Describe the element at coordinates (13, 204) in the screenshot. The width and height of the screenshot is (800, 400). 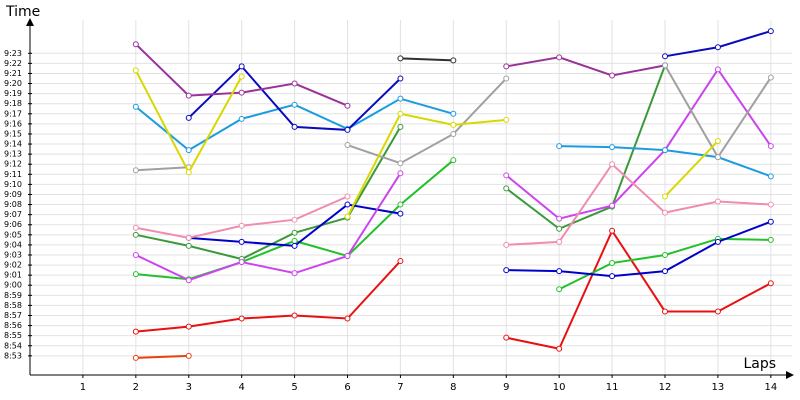
I see `y-tick-label: 9:08` at that location.